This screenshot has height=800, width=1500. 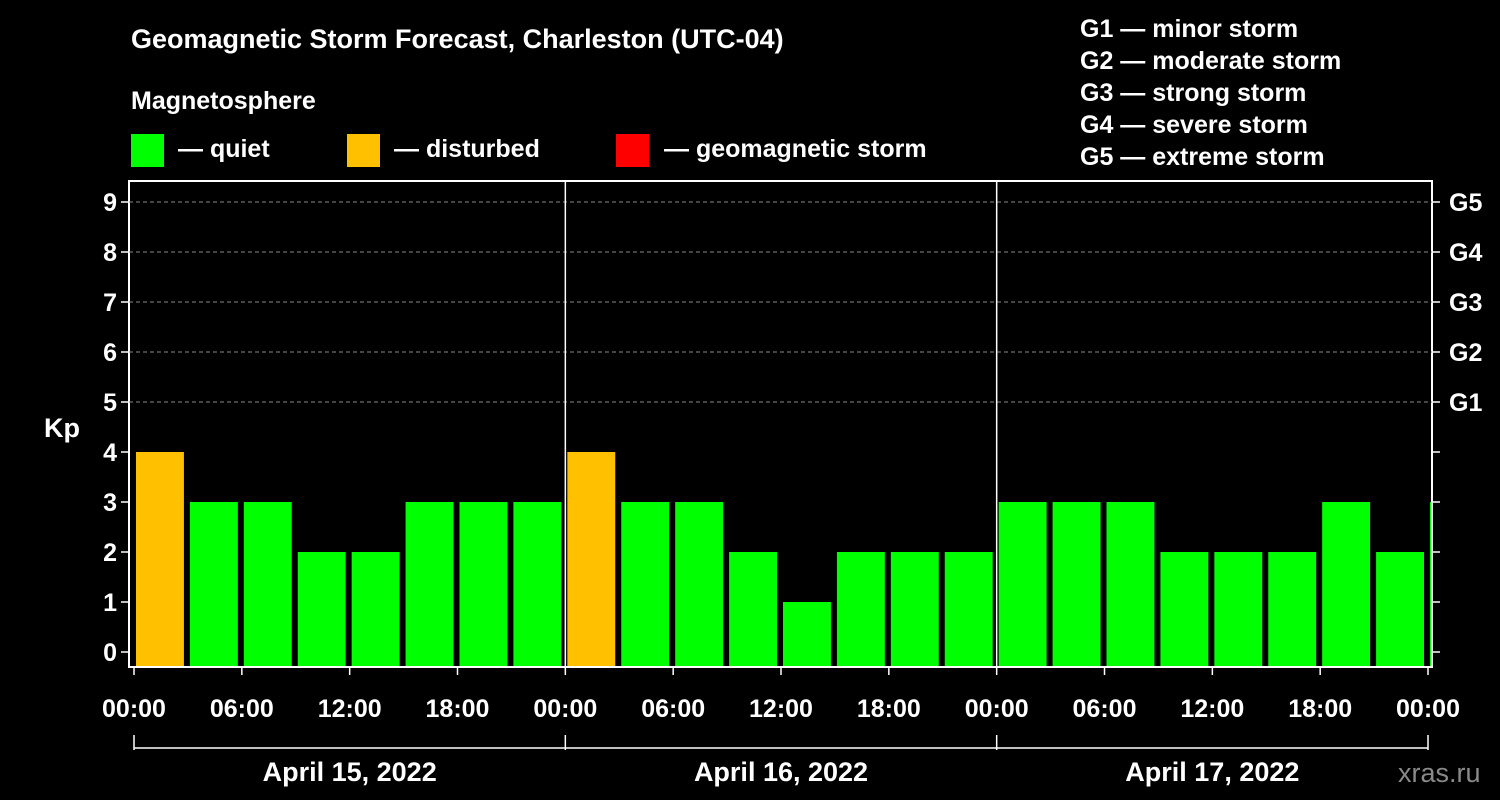 I want to click on storm-level-g4: G4 — severe storm, so click(x=1194, y=125).